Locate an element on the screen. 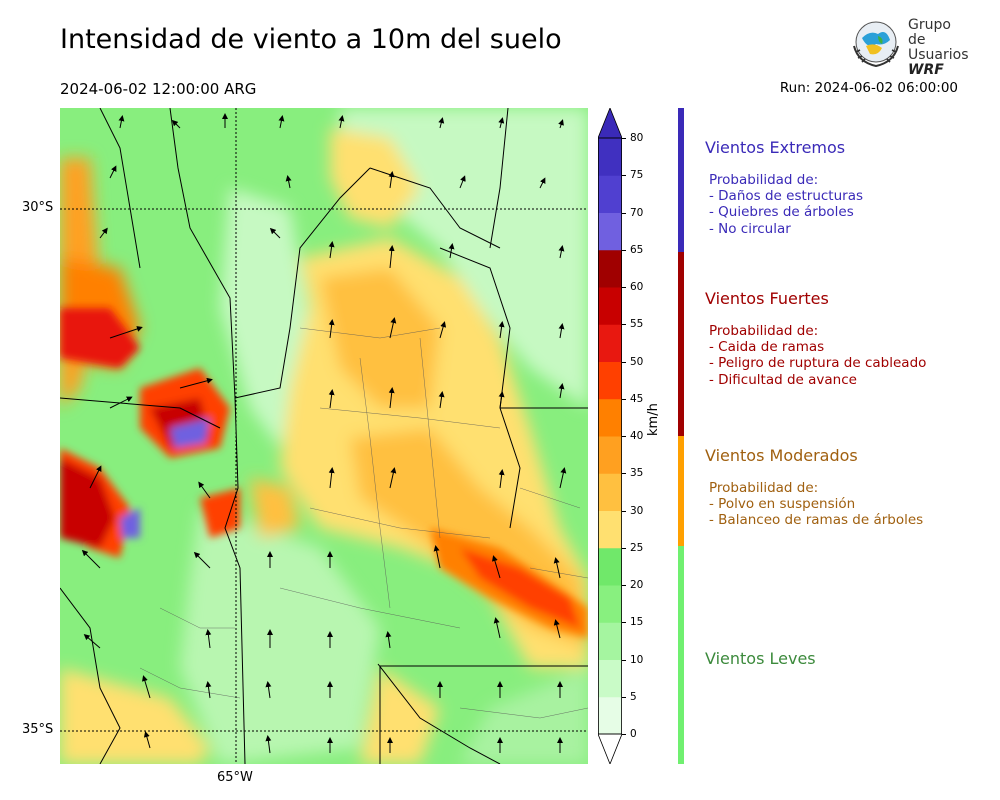 This screenshot has width=1000, height=800. colorbar-tick-label: 80 is located at coordinates (637, 138).